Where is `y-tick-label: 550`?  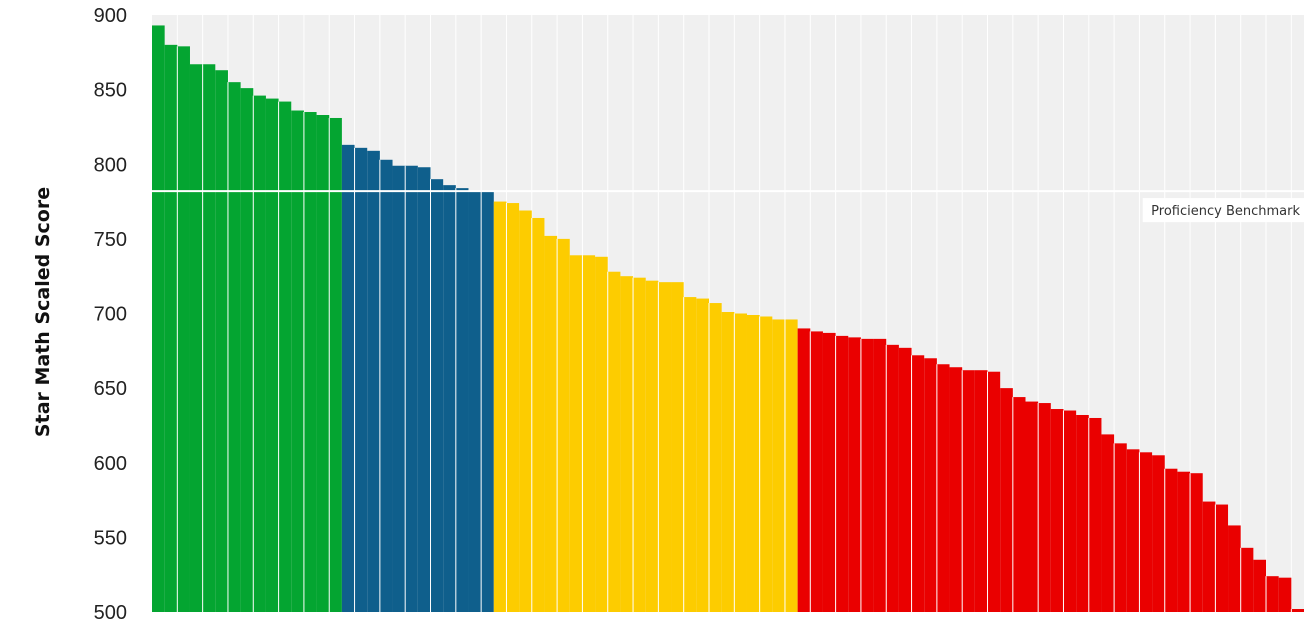
y-tick-label: 550 is located at coordinates (110, 538).